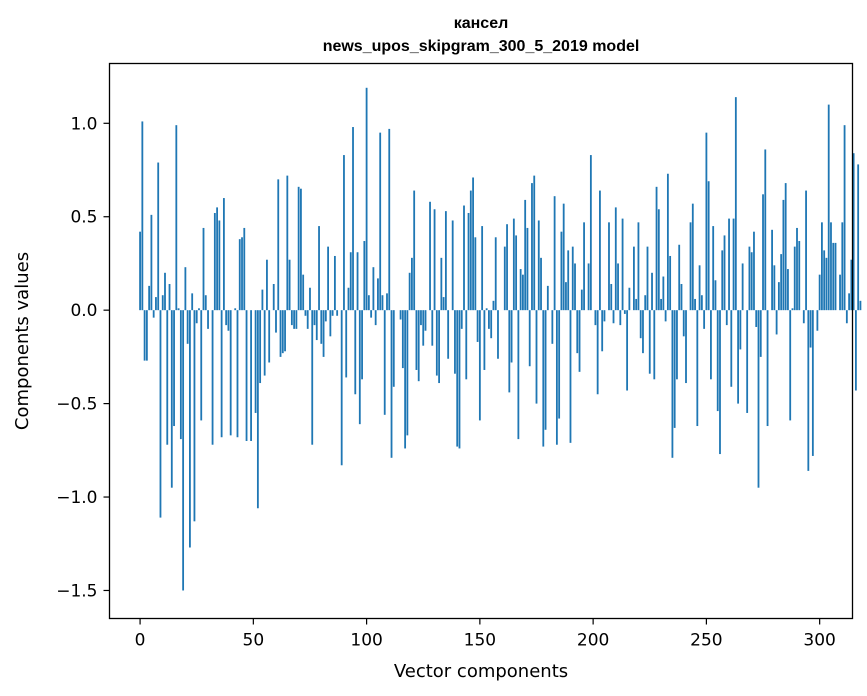  I want to click on x-tick-label: 50, so click(254, 641).